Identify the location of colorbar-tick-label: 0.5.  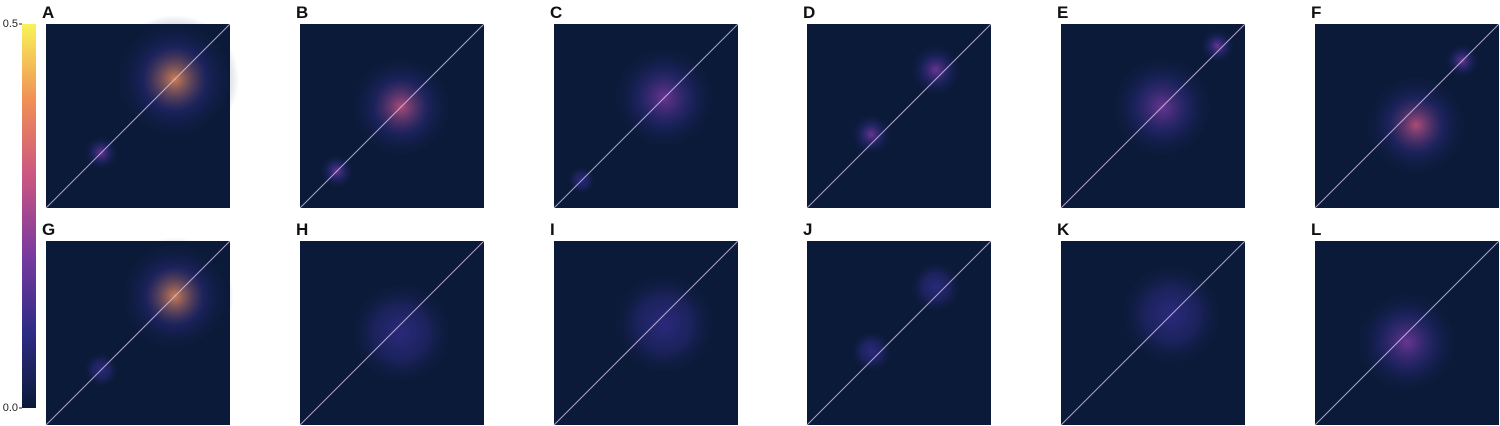
(10, 24).